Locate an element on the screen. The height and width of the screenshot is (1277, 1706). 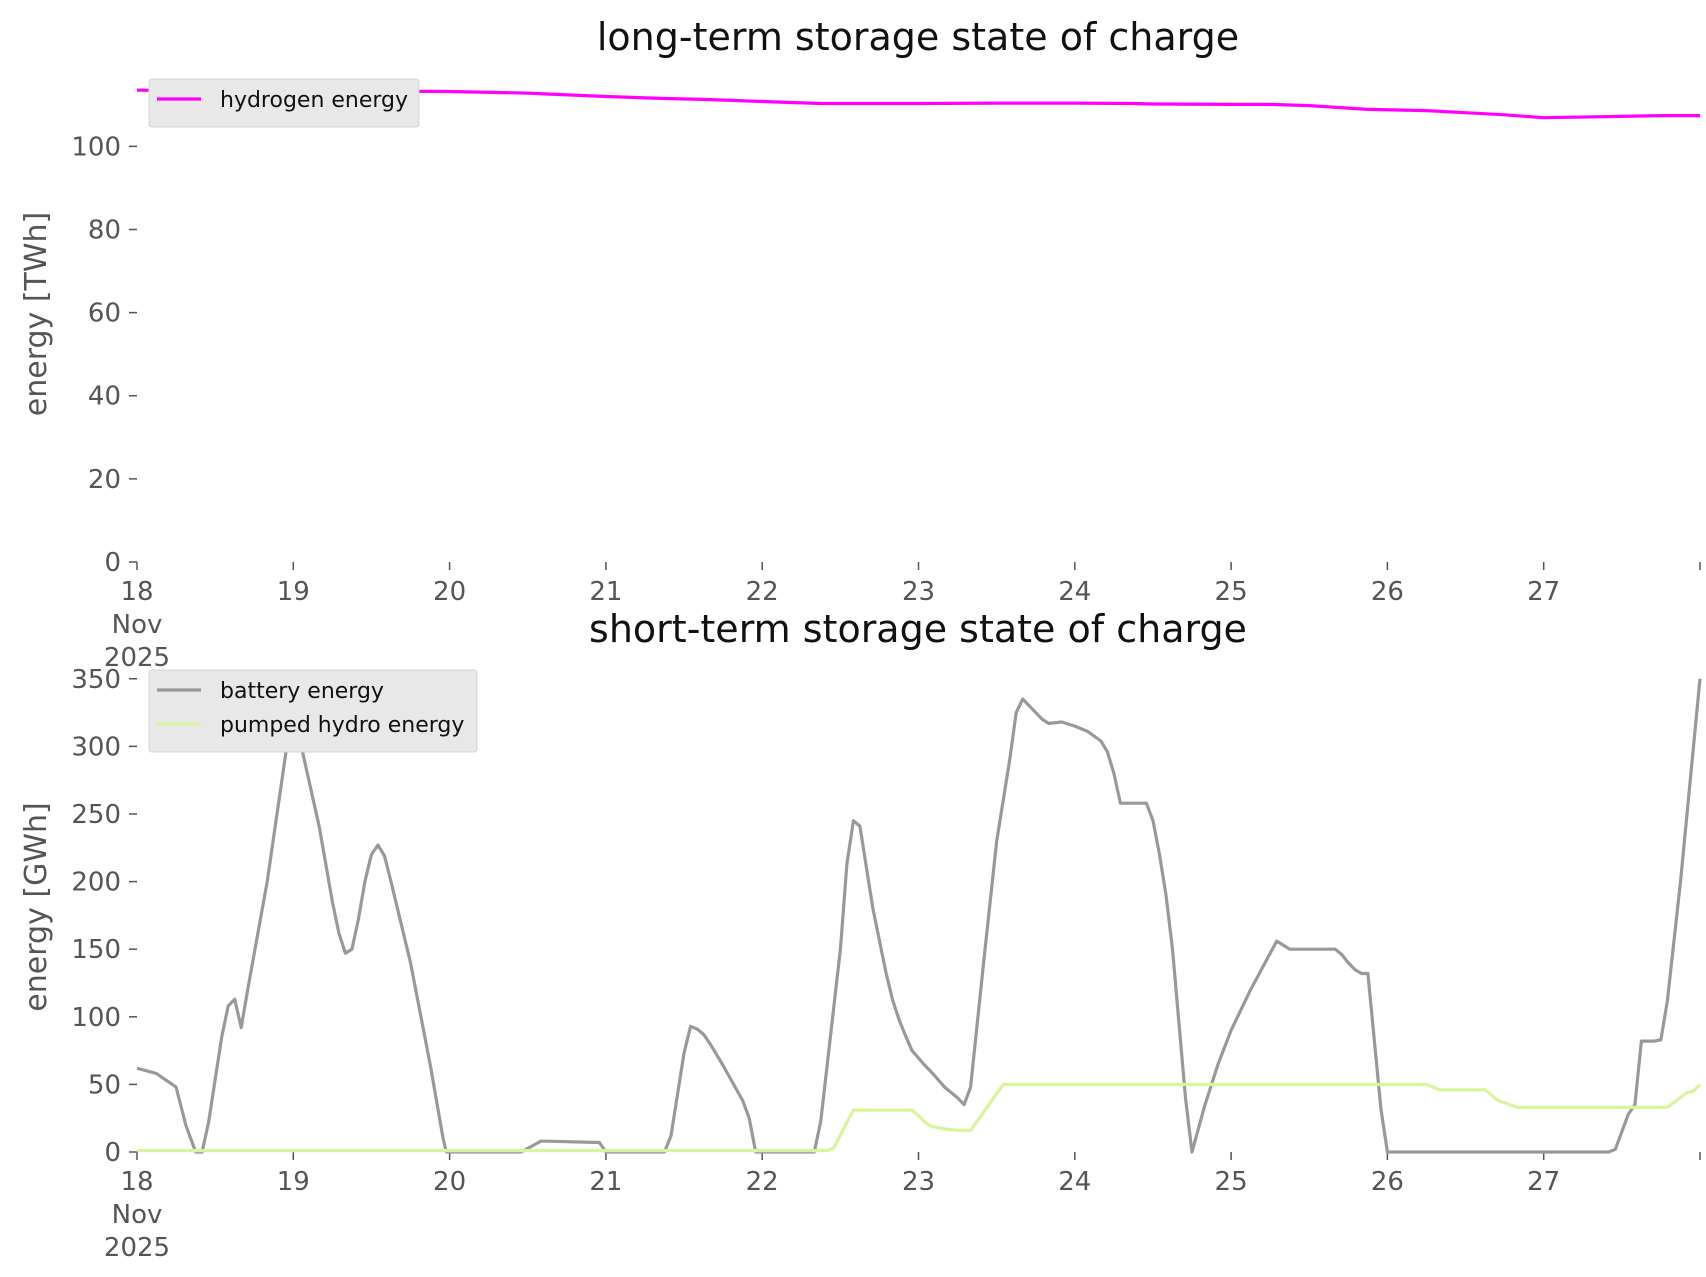
legend: hydrogen energy is located at coordinates (284, 103).